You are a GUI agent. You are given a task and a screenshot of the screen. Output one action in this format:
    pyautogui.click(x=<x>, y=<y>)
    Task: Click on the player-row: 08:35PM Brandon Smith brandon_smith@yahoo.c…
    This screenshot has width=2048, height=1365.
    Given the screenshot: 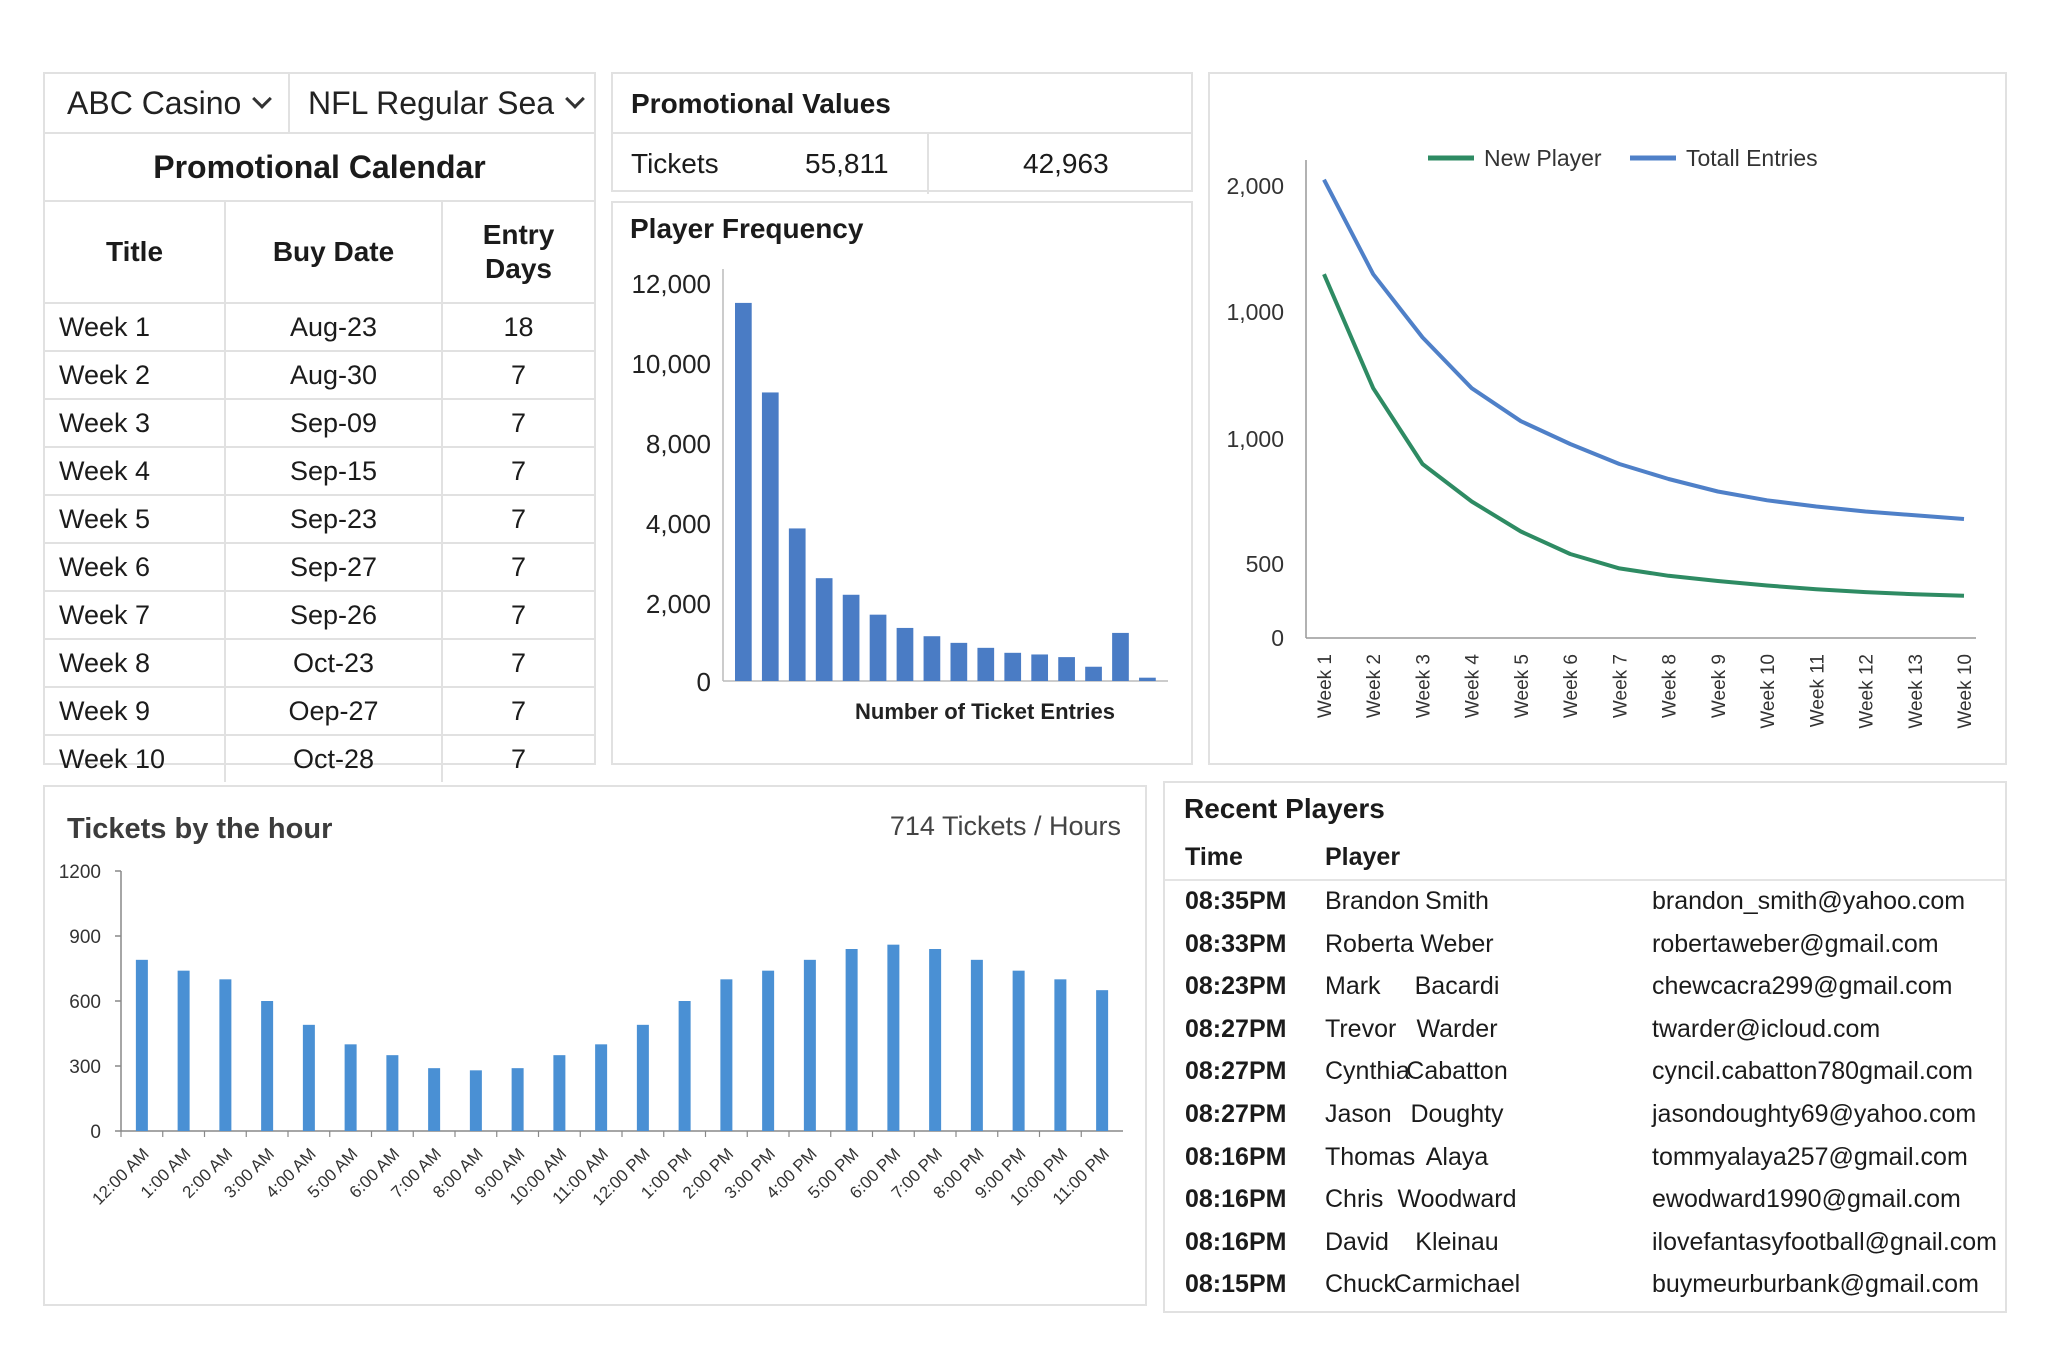 What is the action you would take?
    pyautogui.click(x=1585, y=902)
    